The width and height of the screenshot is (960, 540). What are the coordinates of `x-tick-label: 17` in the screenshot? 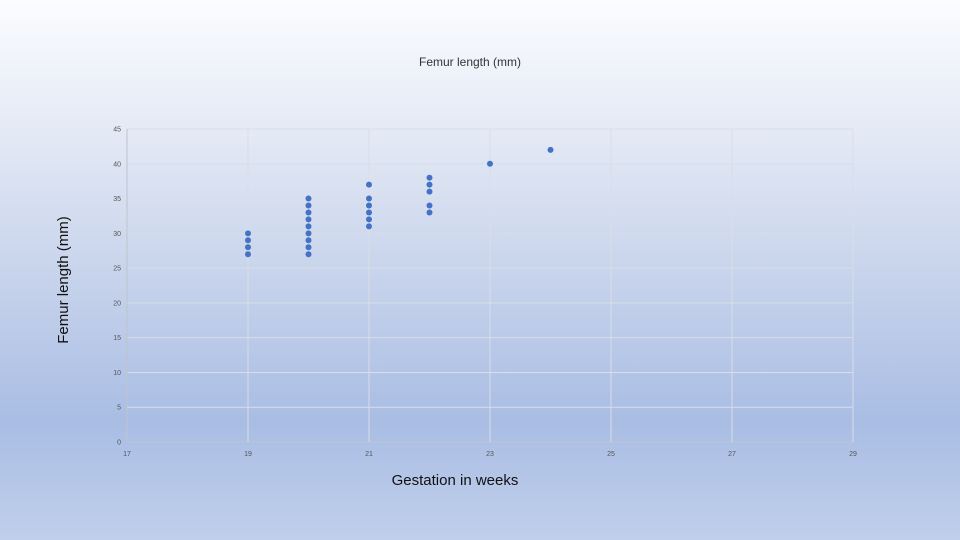 It's located at (127, 454).